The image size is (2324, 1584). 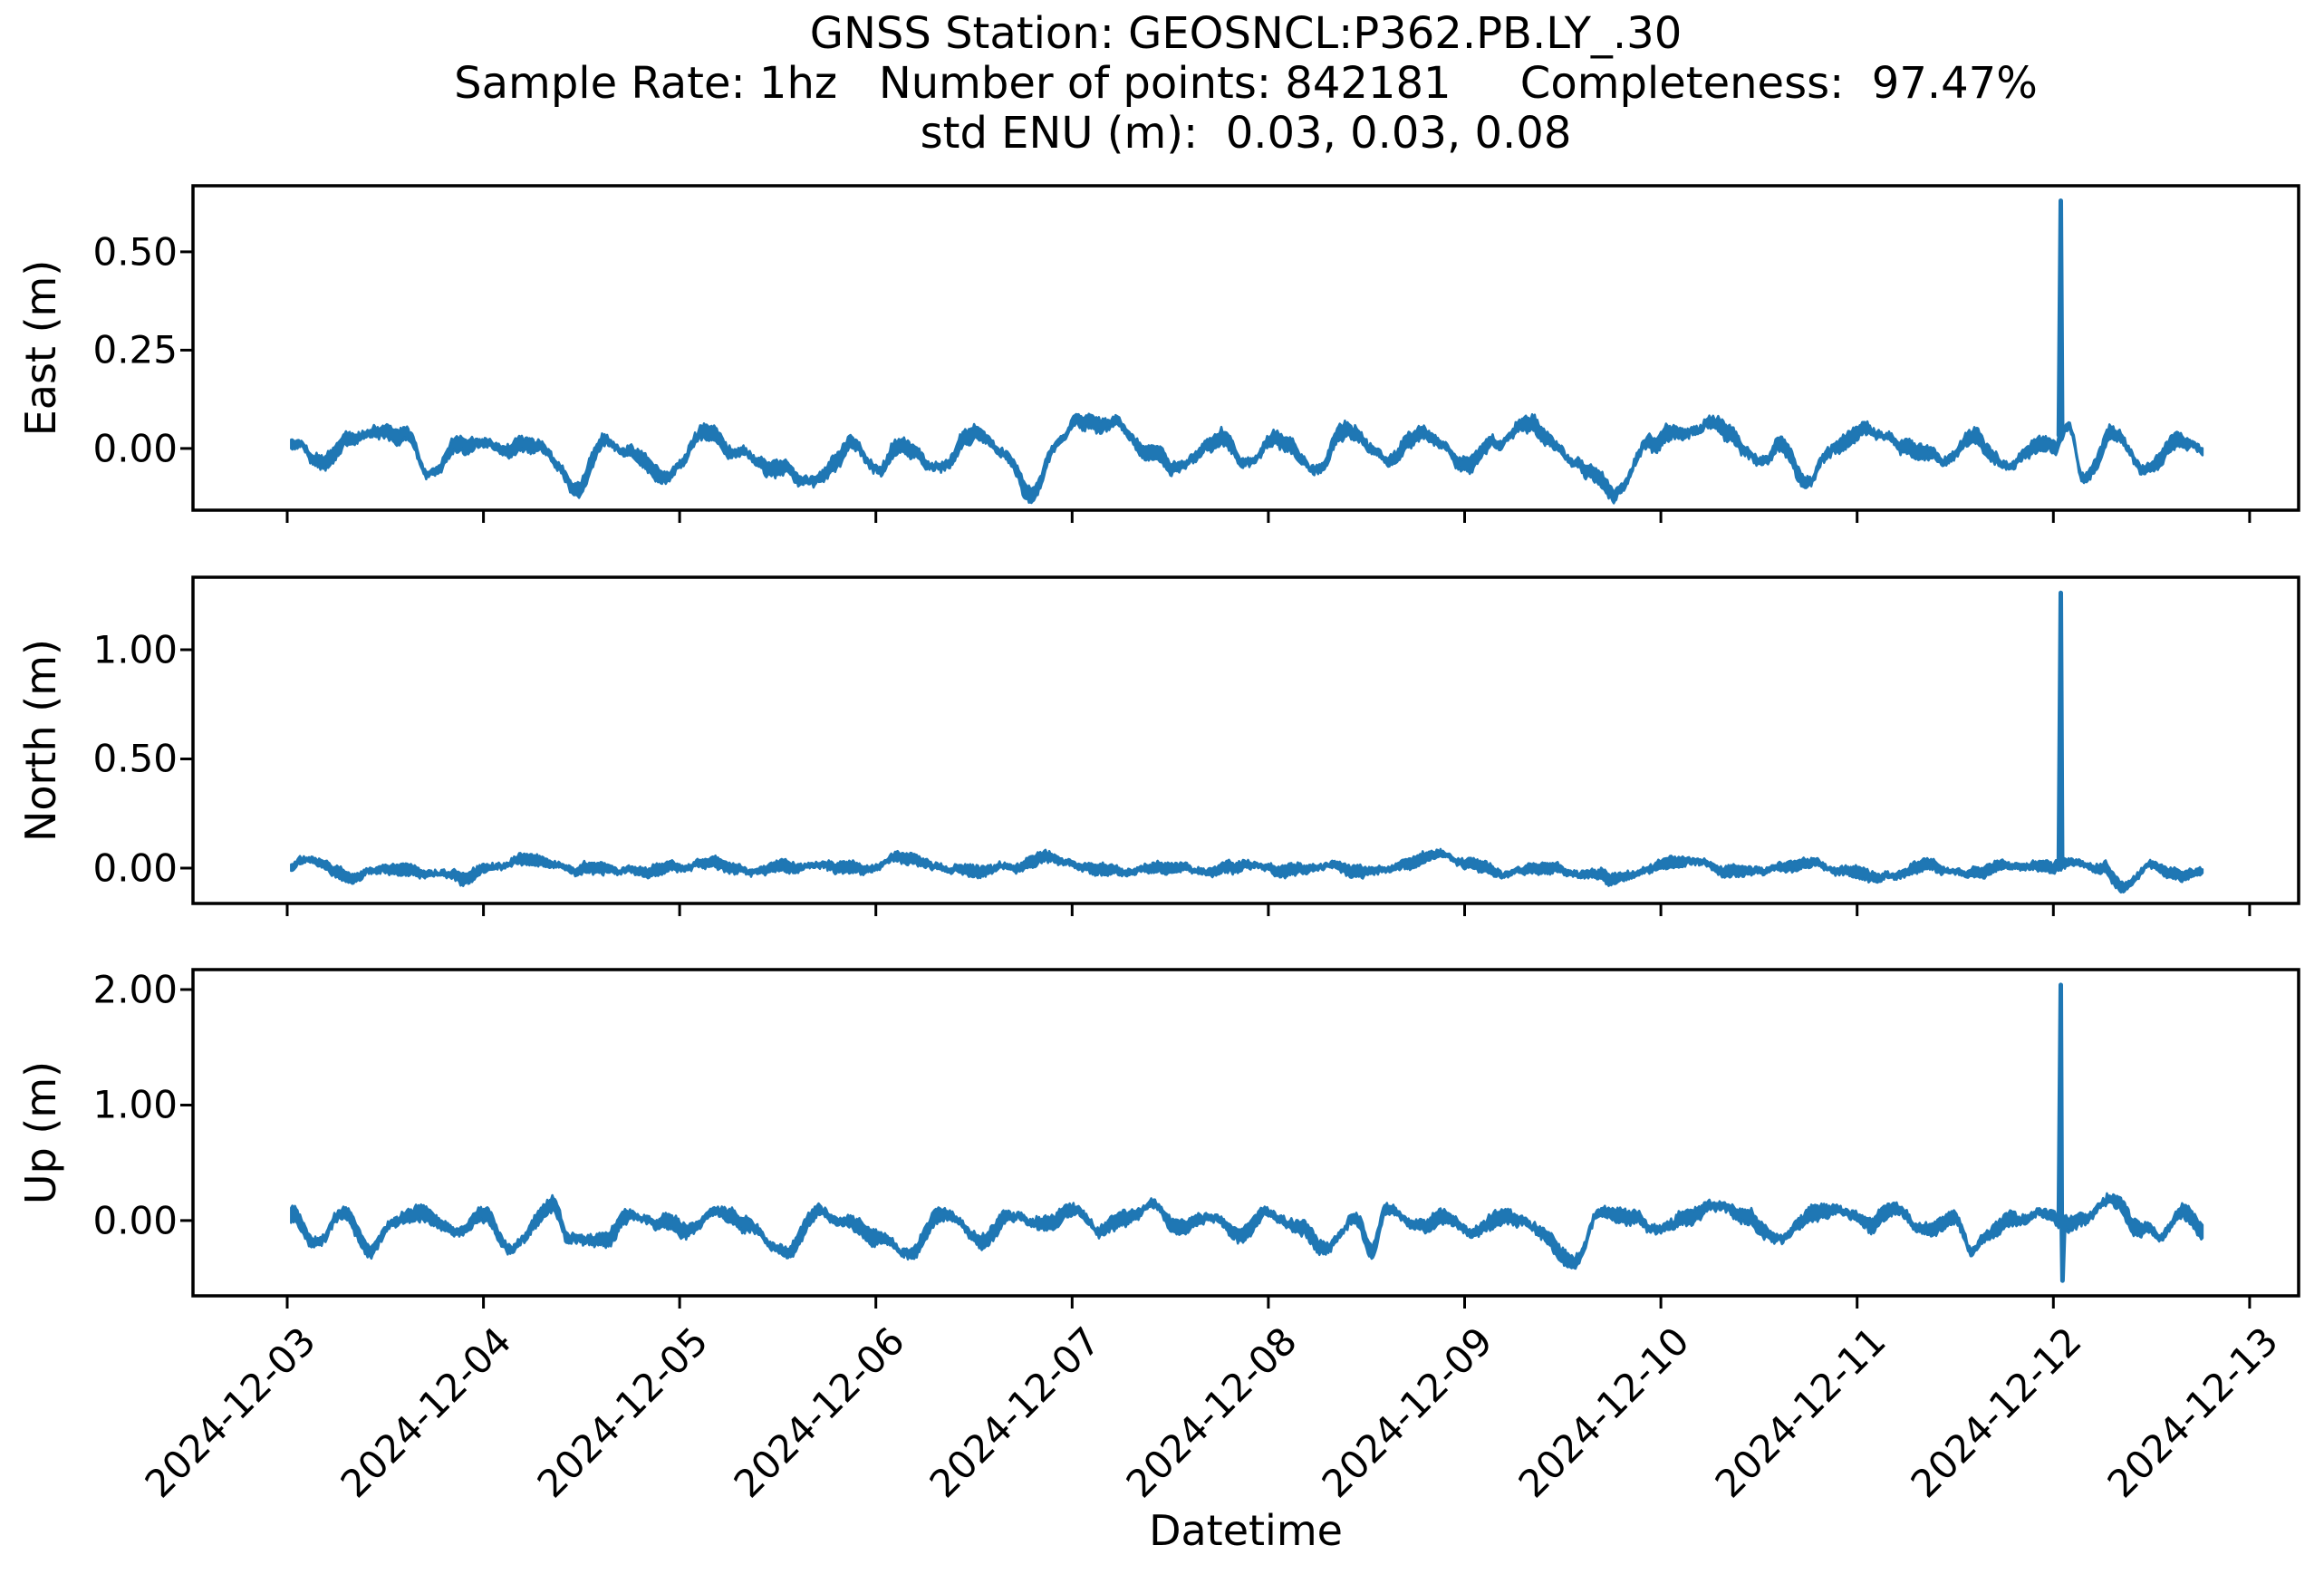 What do you see at coordinates (1246, 133) in the screenshot?
I see `title-line-std: std ENU (m): 0.03, 0.03, 0.08` at bounding box center [1246, 133].